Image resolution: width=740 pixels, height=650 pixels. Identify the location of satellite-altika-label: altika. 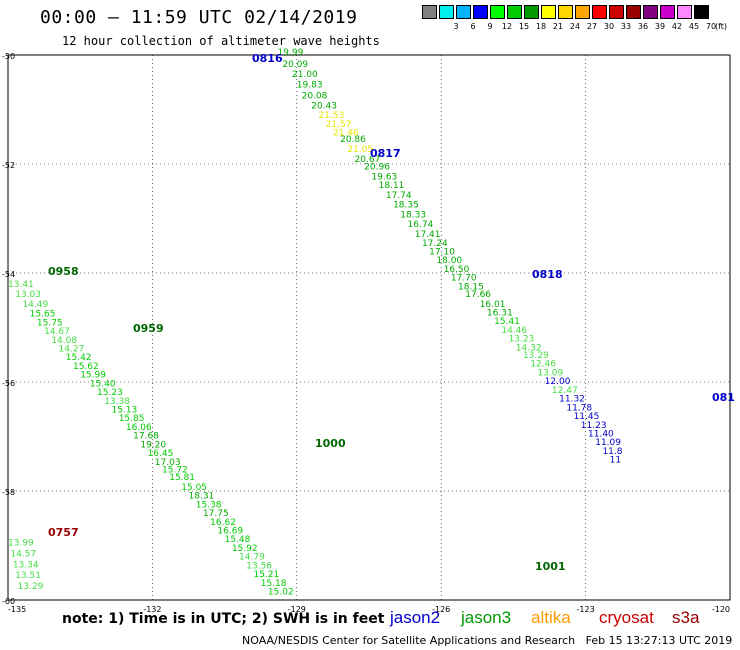
(551, 617).